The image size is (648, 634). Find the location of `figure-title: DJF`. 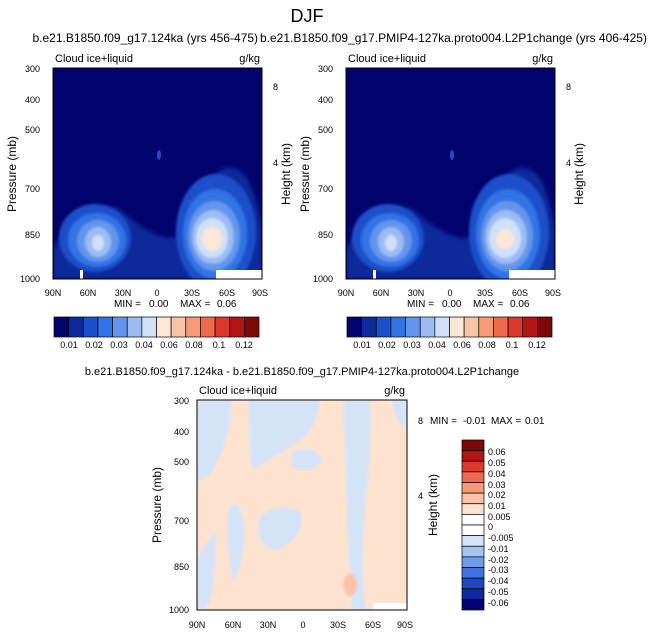

figure-title: DJF is located at coordinates (307, 16).